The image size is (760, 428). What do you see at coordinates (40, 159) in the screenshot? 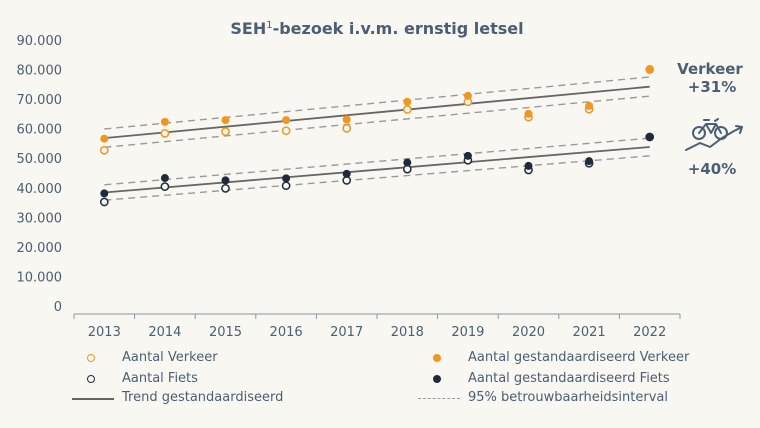
I see `y-tick-label: 50.000` at bounding box center [40, 159].